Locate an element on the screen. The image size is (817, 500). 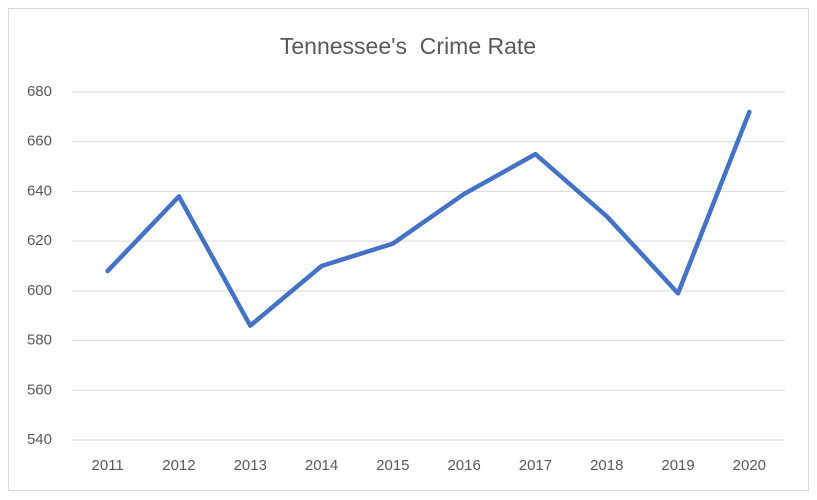
x-tick-label: 2012 is located at coordinates (178, 465).